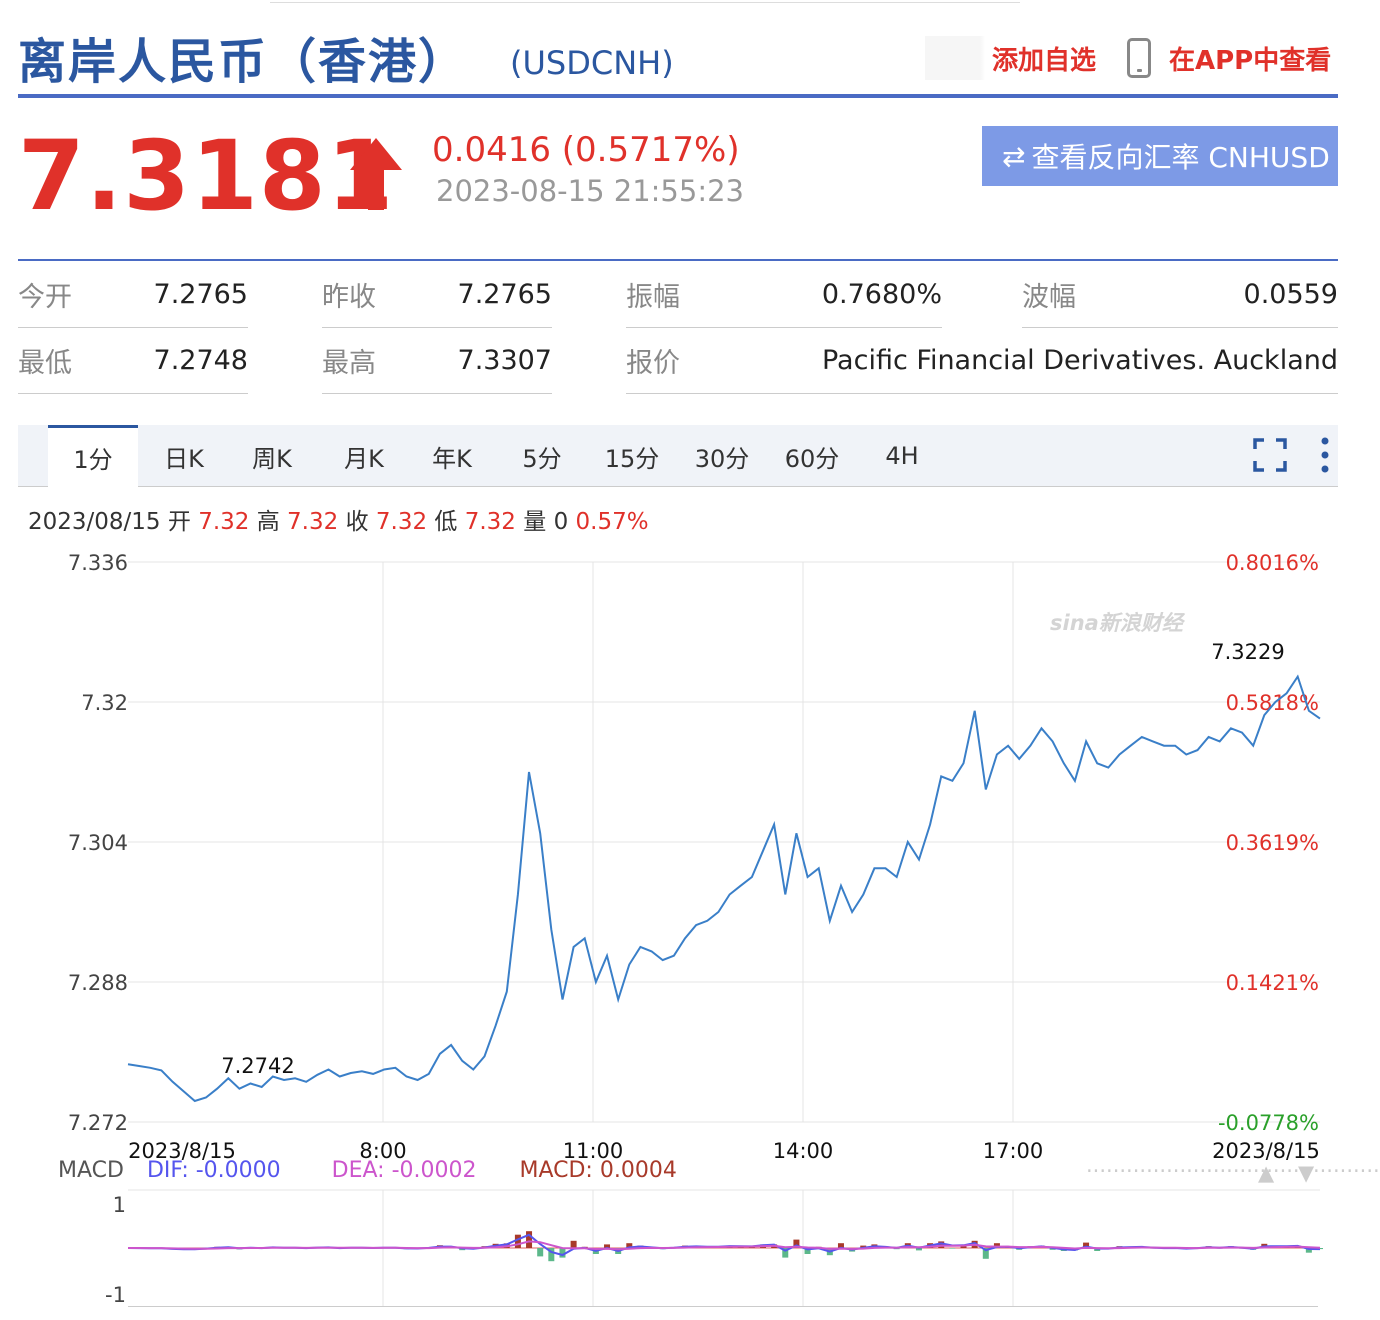  Describe the element at coordinates (598, 1170) in the screenshot. I see `macd-value: MACD: 0.0004` at that location.